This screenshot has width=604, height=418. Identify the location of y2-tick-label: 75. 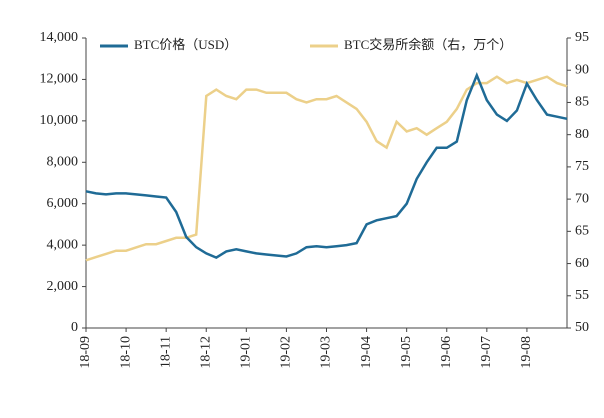
(582, 166).